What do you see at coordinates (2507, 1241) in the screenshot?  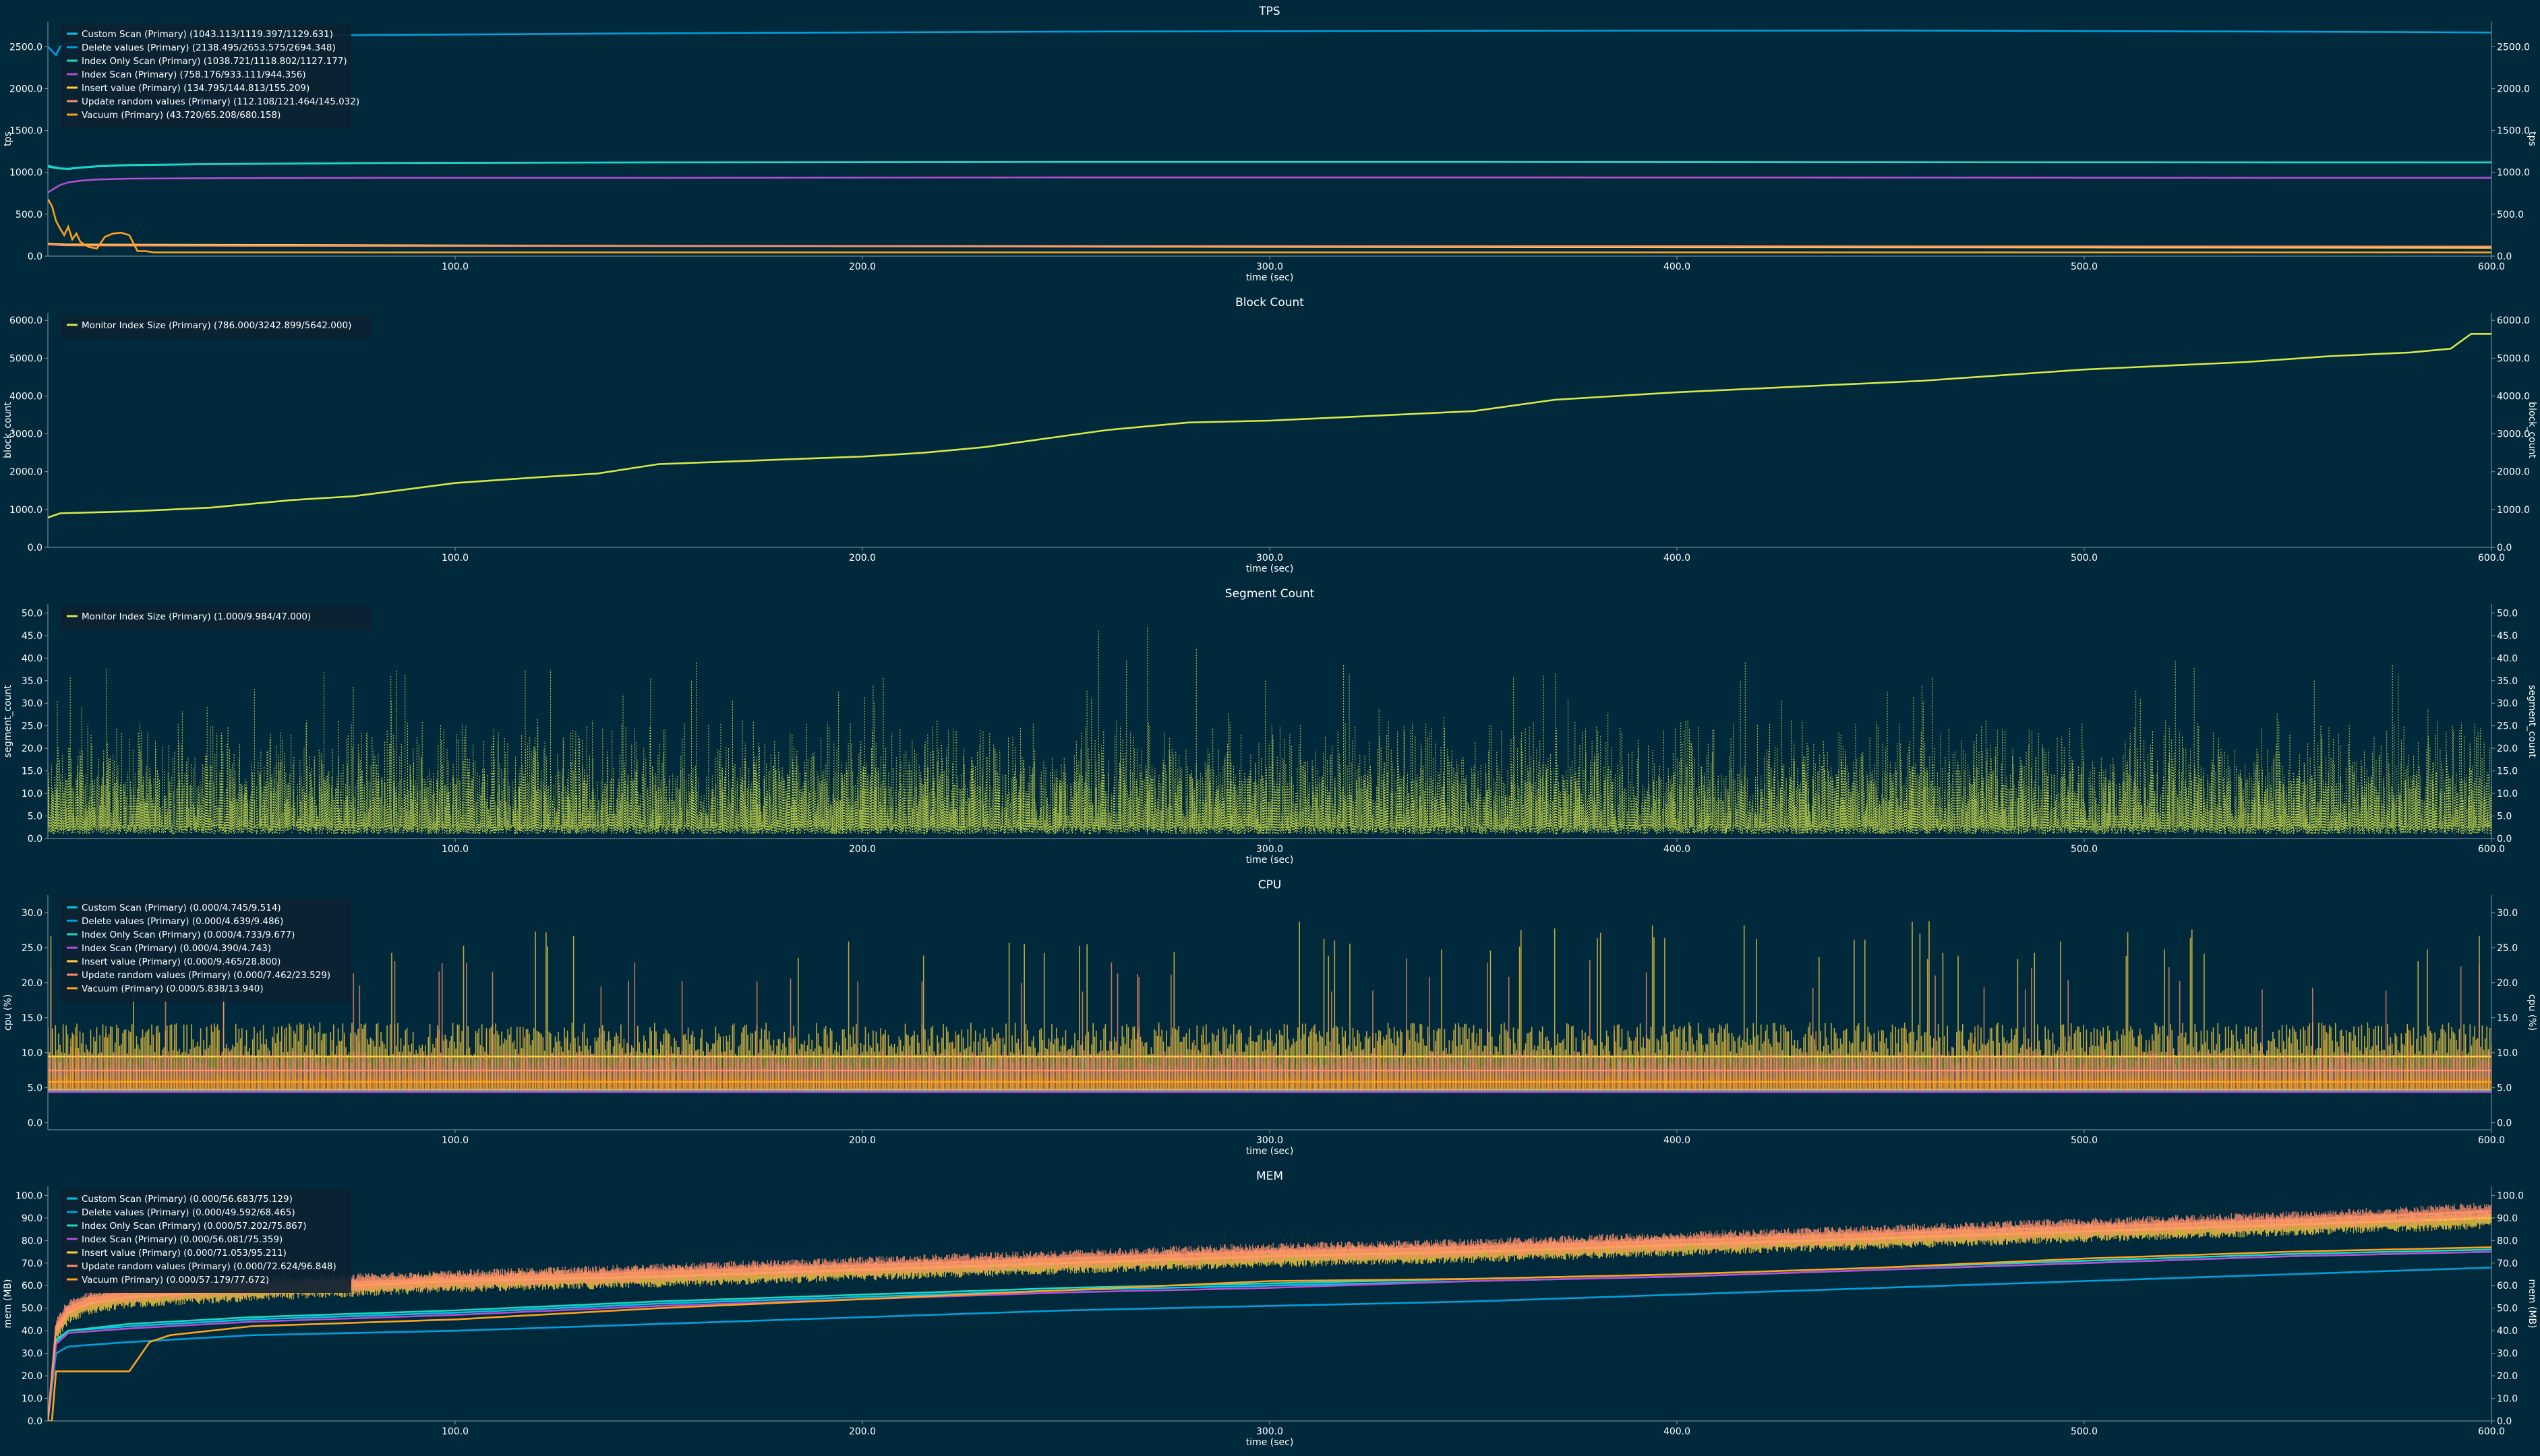 I see `y-tick-label-right: 80.0` at bounding box center [2507, 1241].